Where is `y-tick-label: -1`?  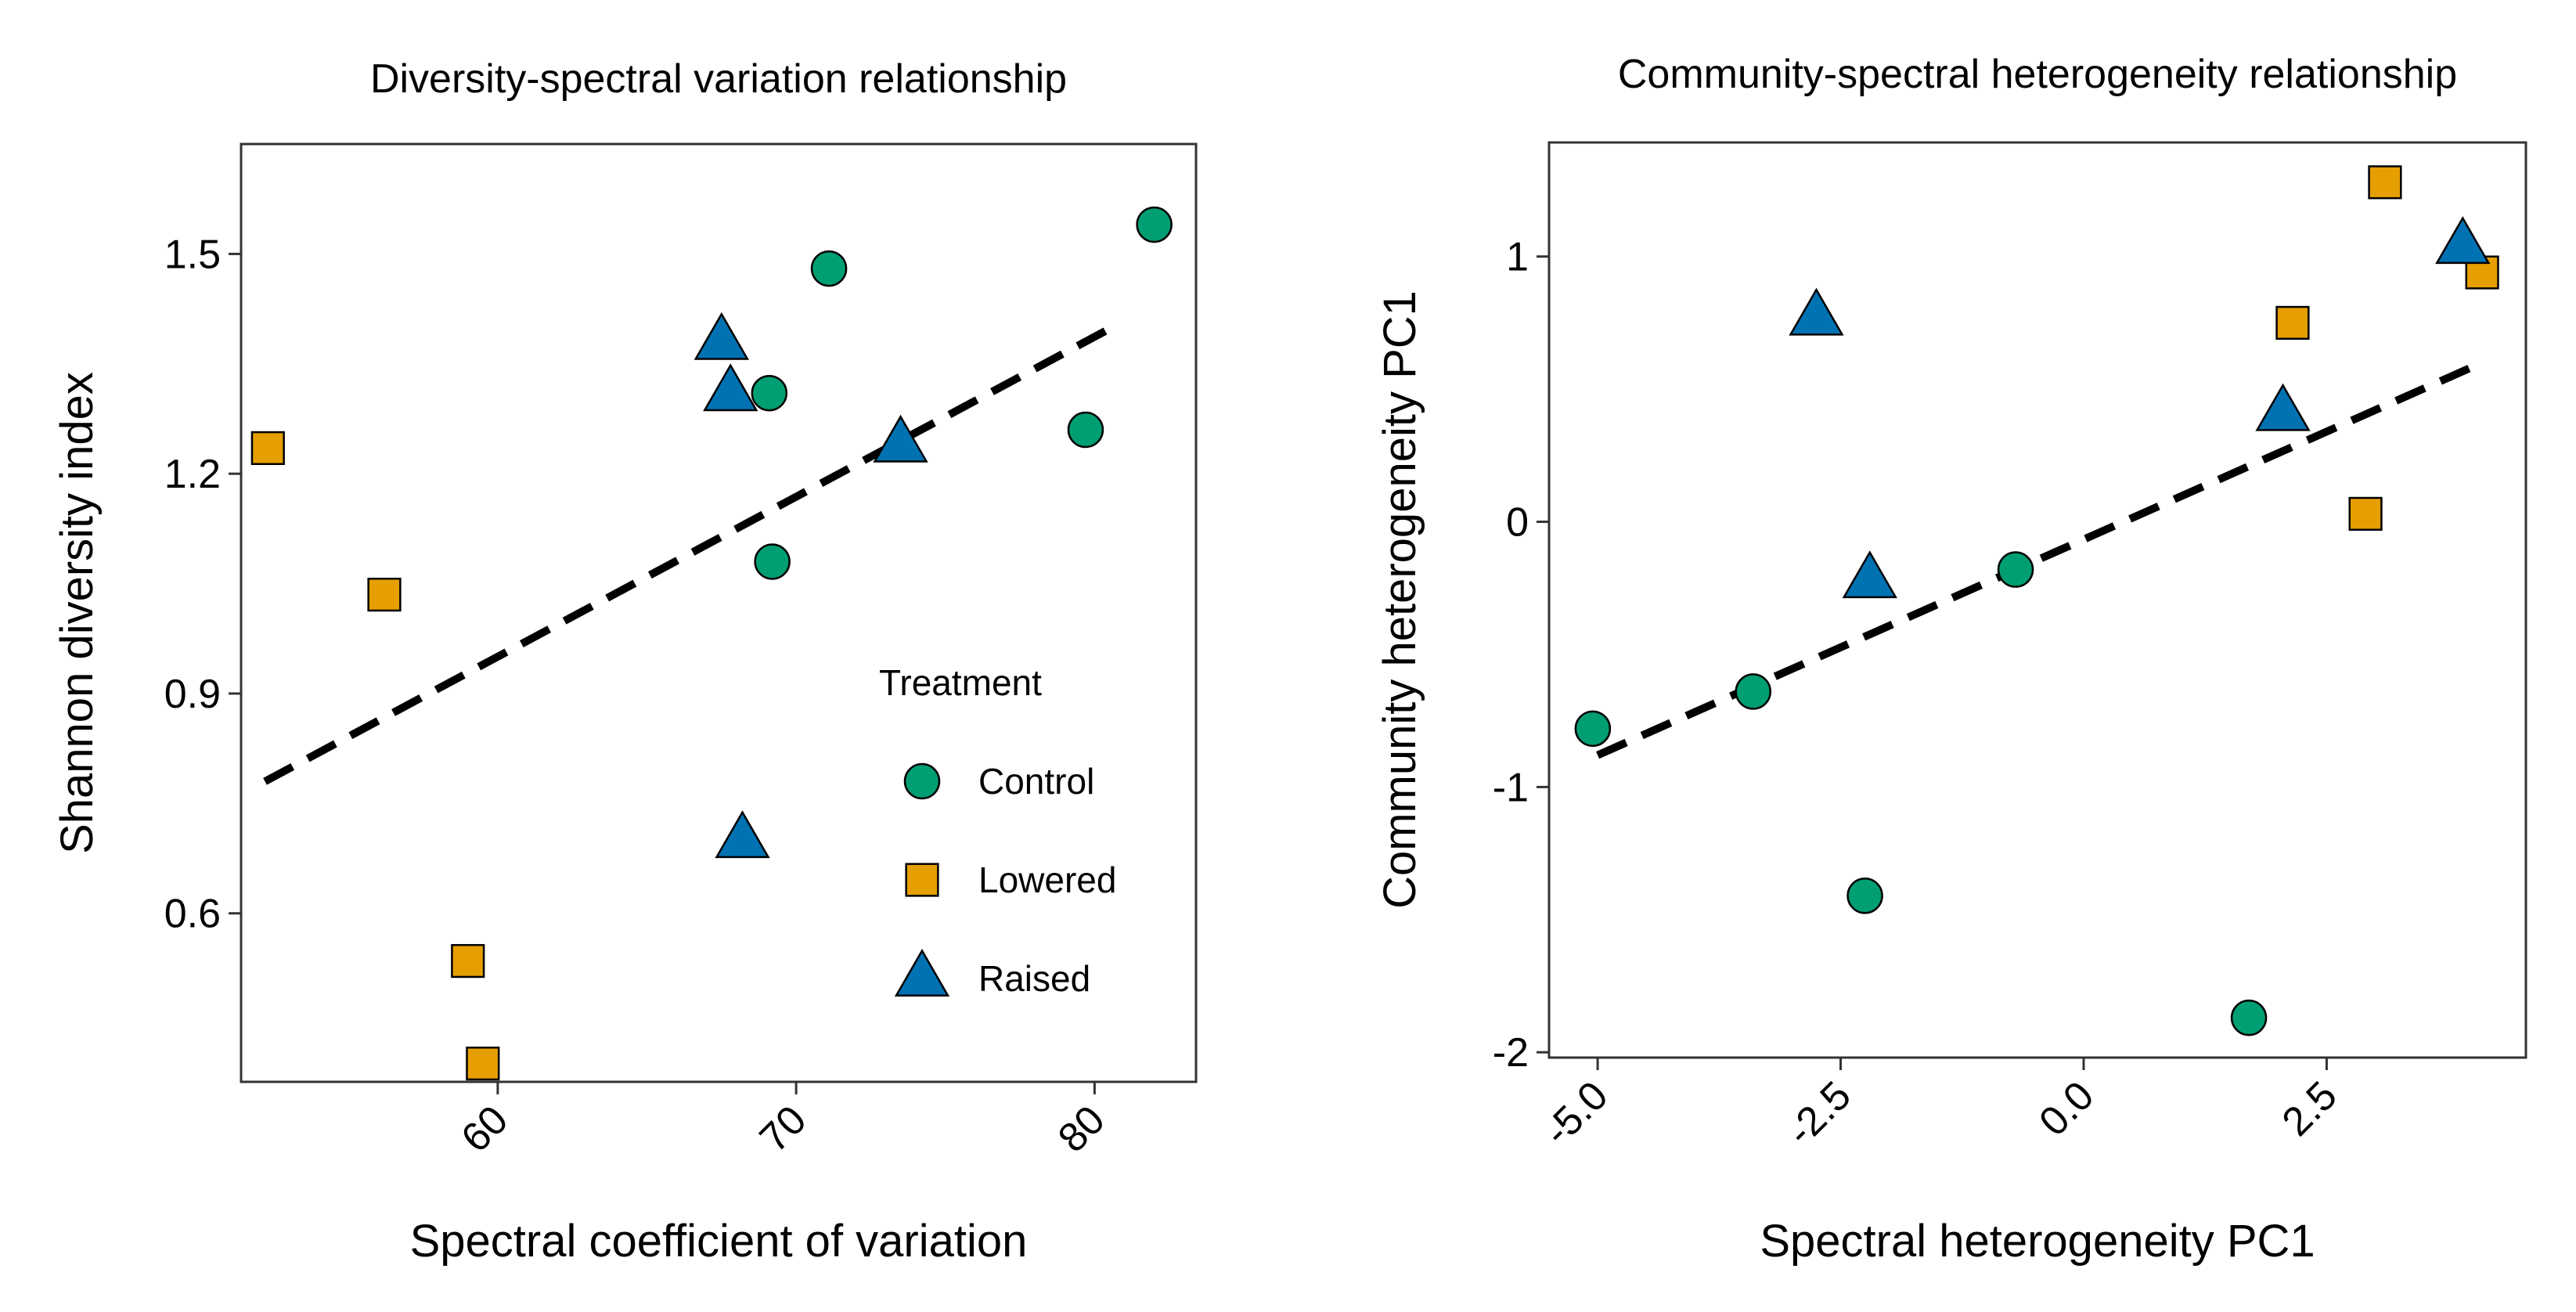 y-tick-label: -1 is located at coordinates (1511, 787).